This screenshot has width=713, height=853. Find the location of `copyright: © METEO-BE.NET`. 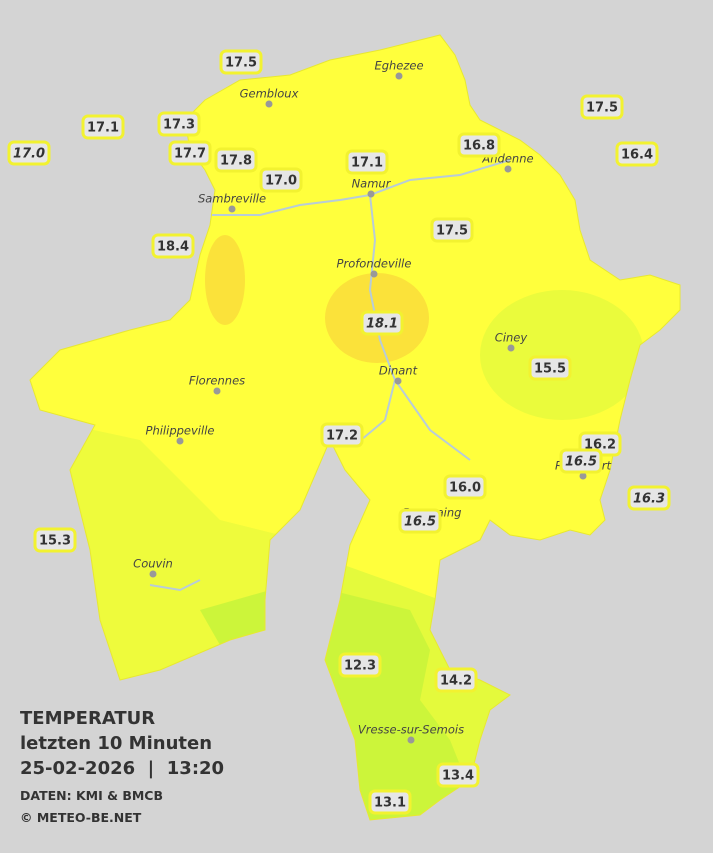

copyright: © METEO-BE.NET is located at coordinates (81, 817).